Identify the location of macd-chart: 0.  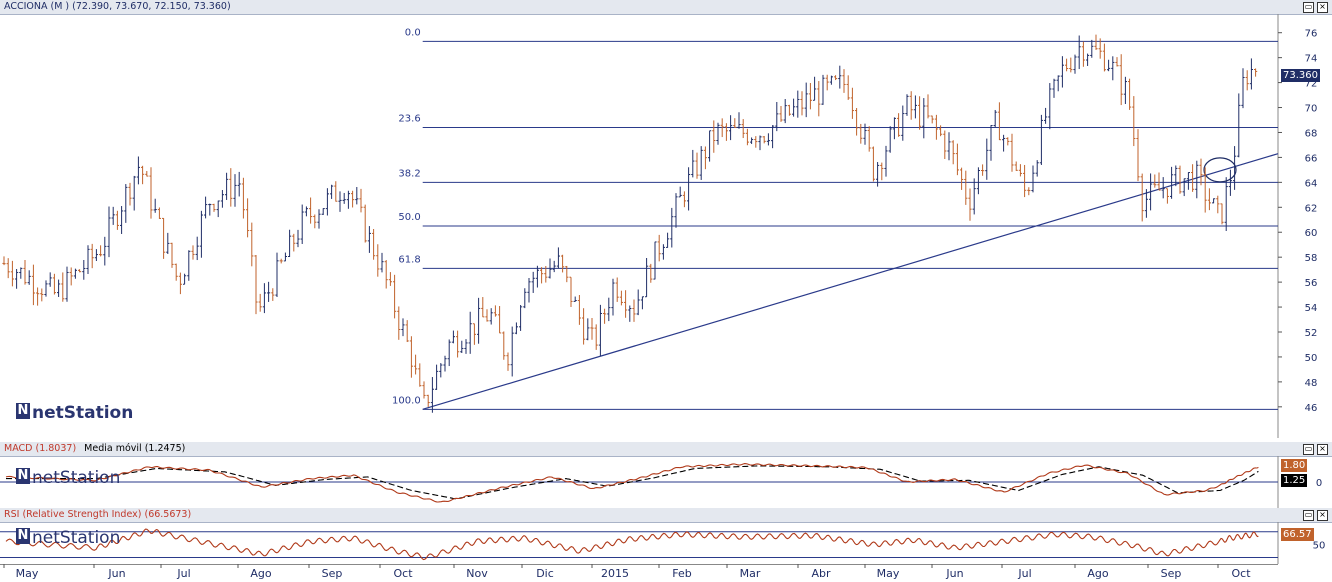
(661, 482).